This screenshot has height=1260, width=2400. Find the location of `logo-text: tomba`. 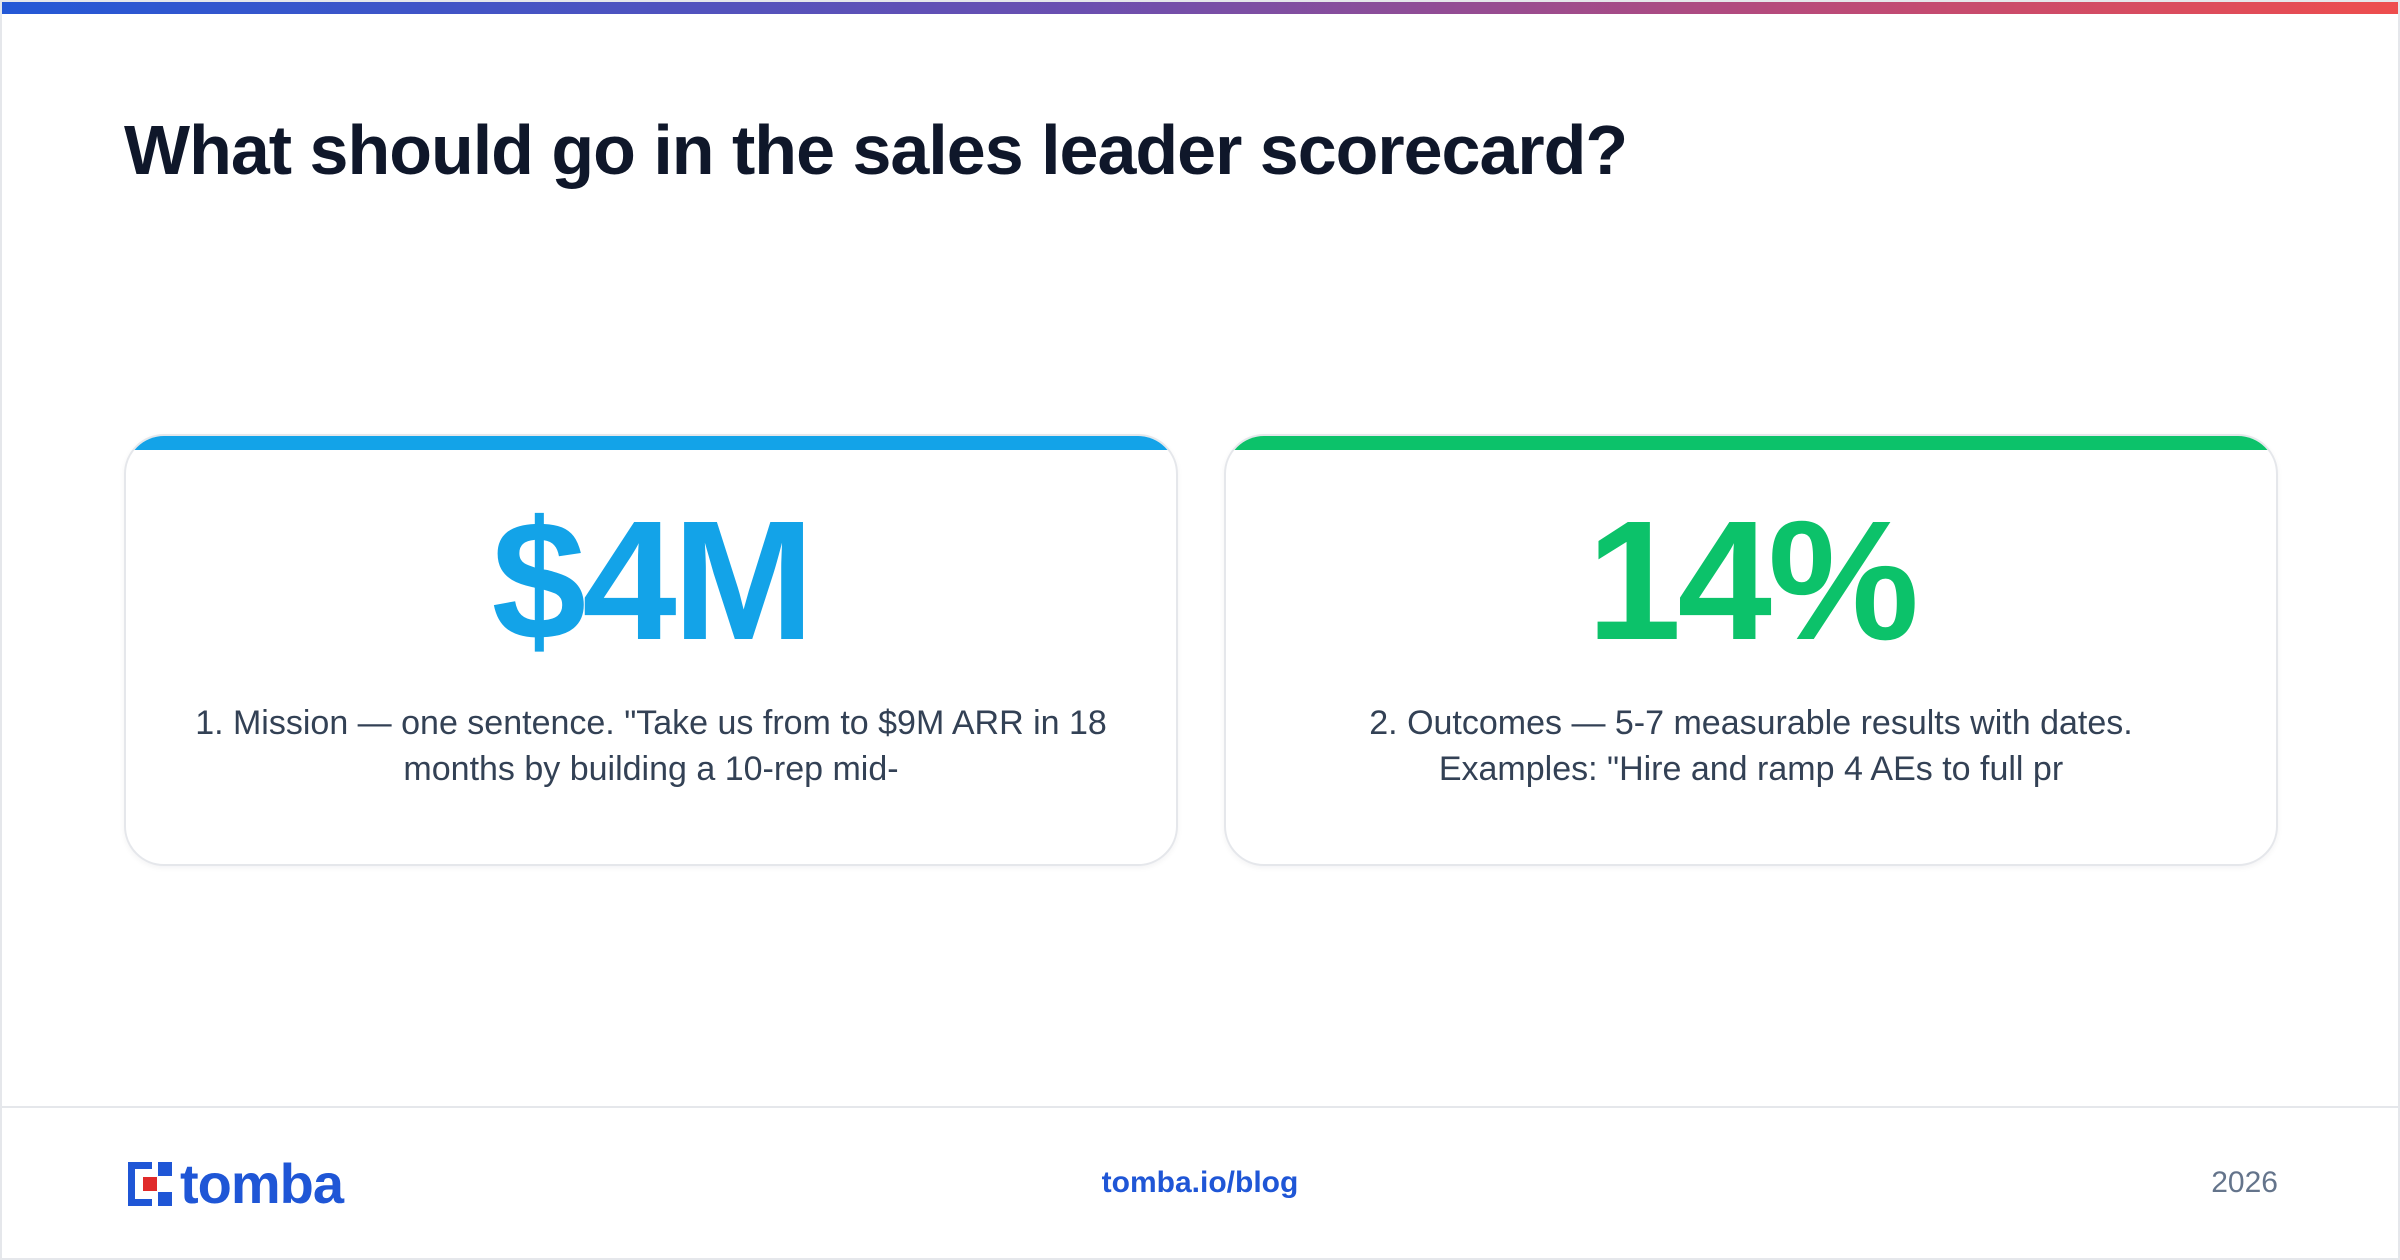

logo-text: tomba is located at coordinates (262, 1183).